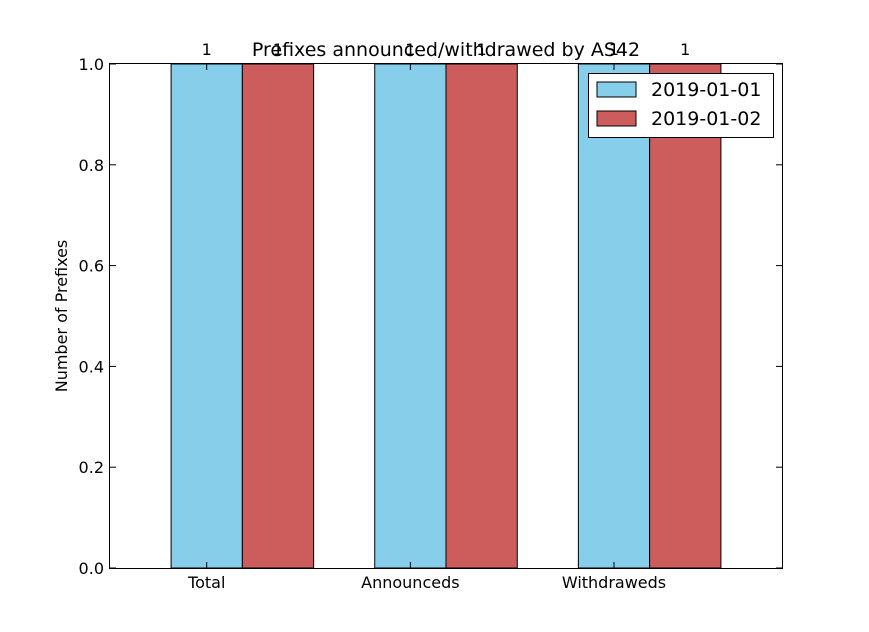  What do you see at coordinates (206, 582) in the screenshot?
I see `x-tick-label-total: Total` at bounding box center [206, 582].